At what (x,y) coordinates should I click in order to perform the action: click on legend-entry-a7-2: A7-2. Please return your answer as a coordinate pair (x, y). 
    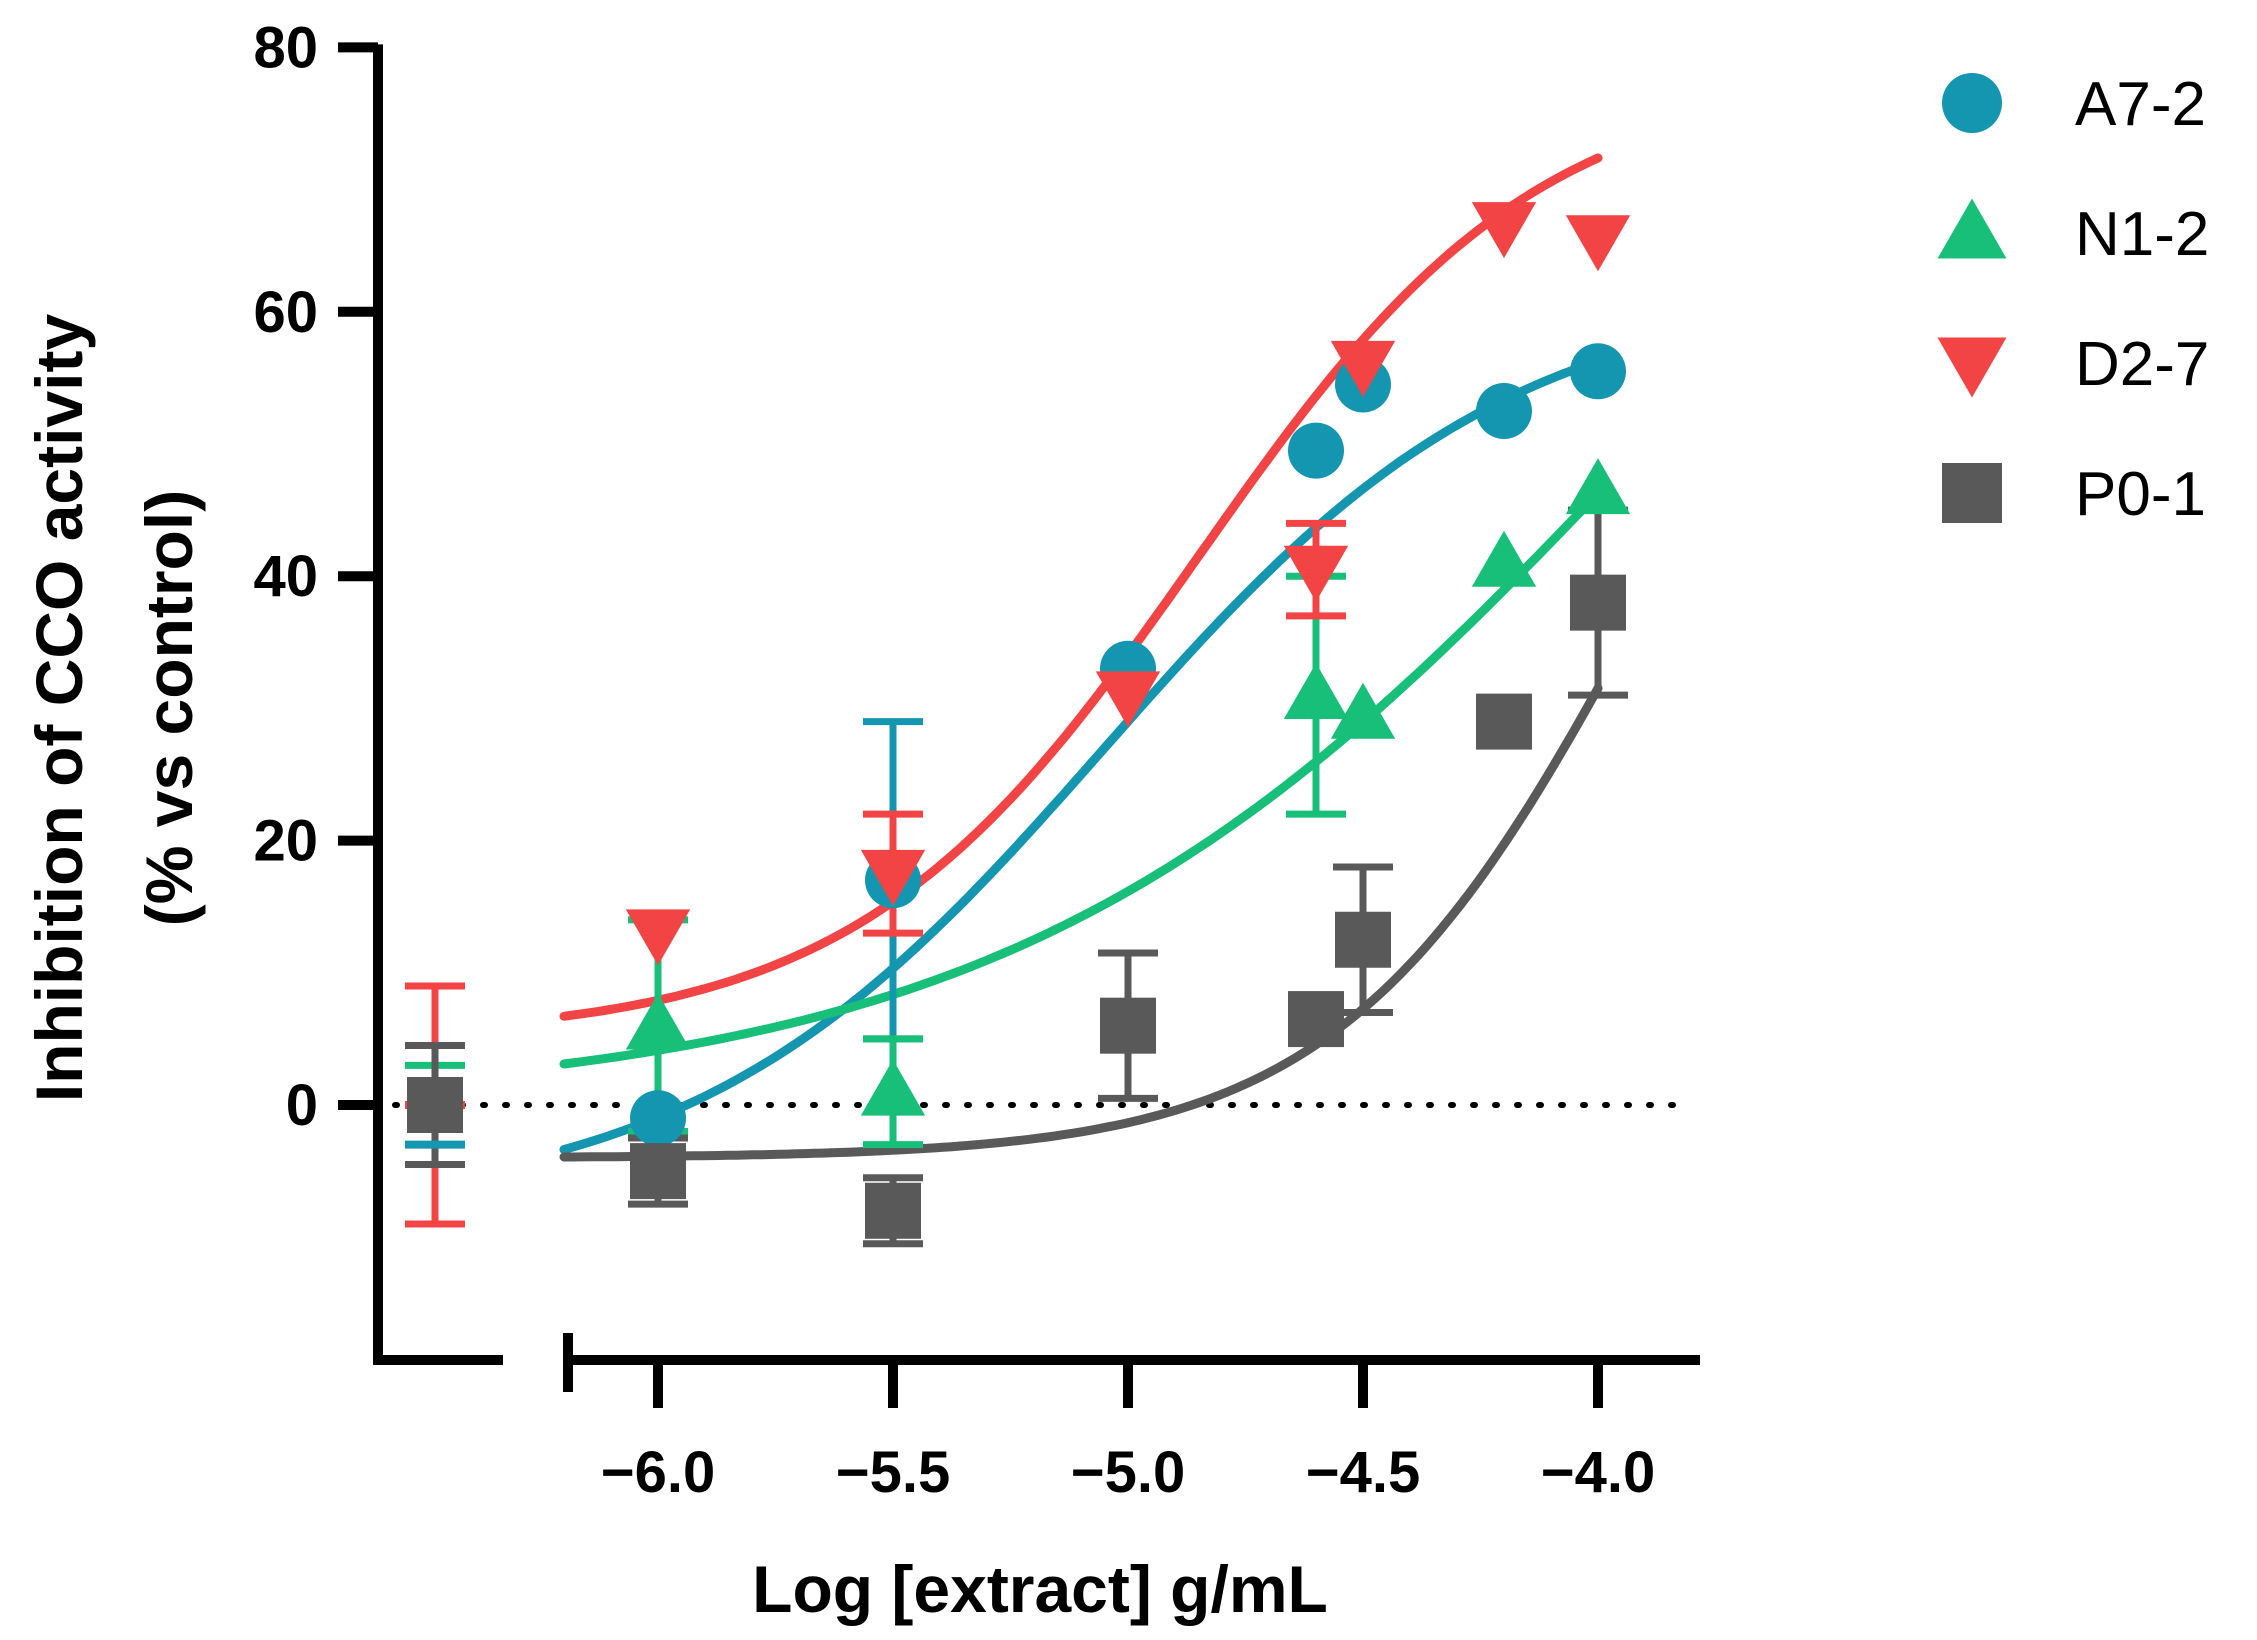
    Looking at the image, I should click on (2074, 104).